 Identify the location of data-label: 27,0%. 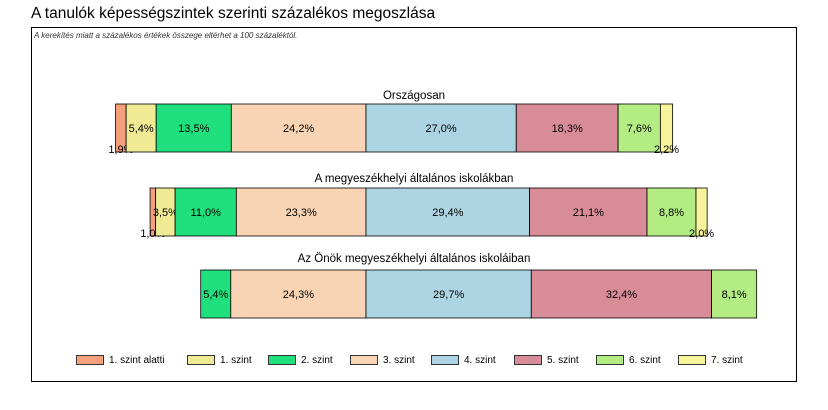
(441, 129).